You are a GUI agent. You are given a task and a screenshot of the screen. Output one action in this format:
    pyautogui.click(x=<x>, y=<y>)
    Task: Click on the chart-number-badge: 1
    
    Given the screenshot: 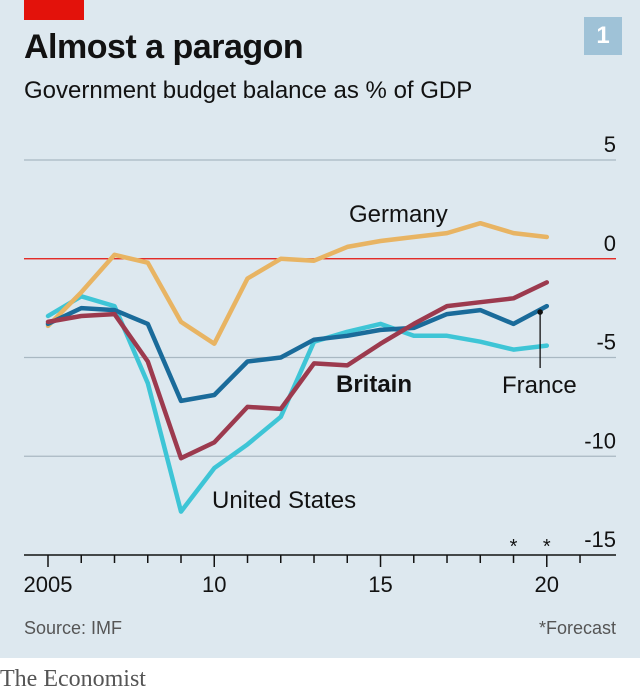 What is the action you would take?
    pyautogui.click(x=603, y=36)
    